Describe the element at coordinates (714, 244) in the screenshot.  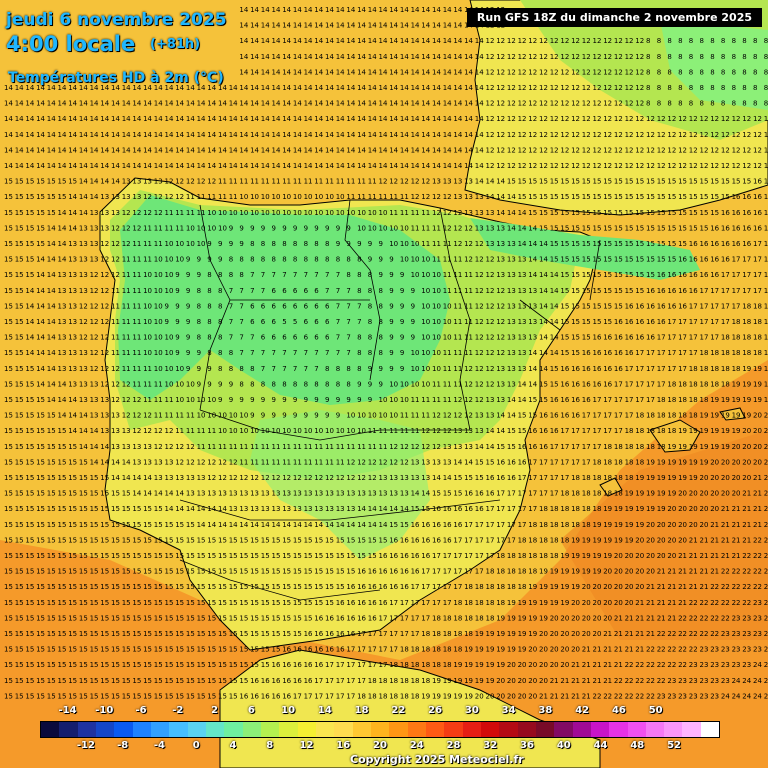
I see `svg-text: 16` at that location.